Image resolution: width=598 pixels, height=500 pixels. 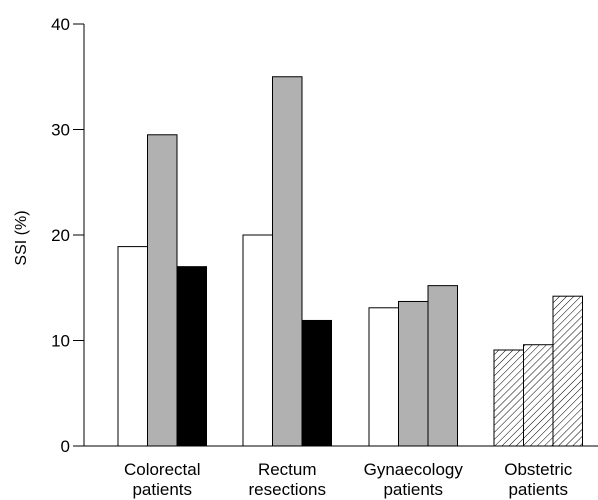 What do you see at coordinates (162, 469) in the screenshot?
I see `category-label-1-line-1: Colorectal` at bounding box center [162, 469].